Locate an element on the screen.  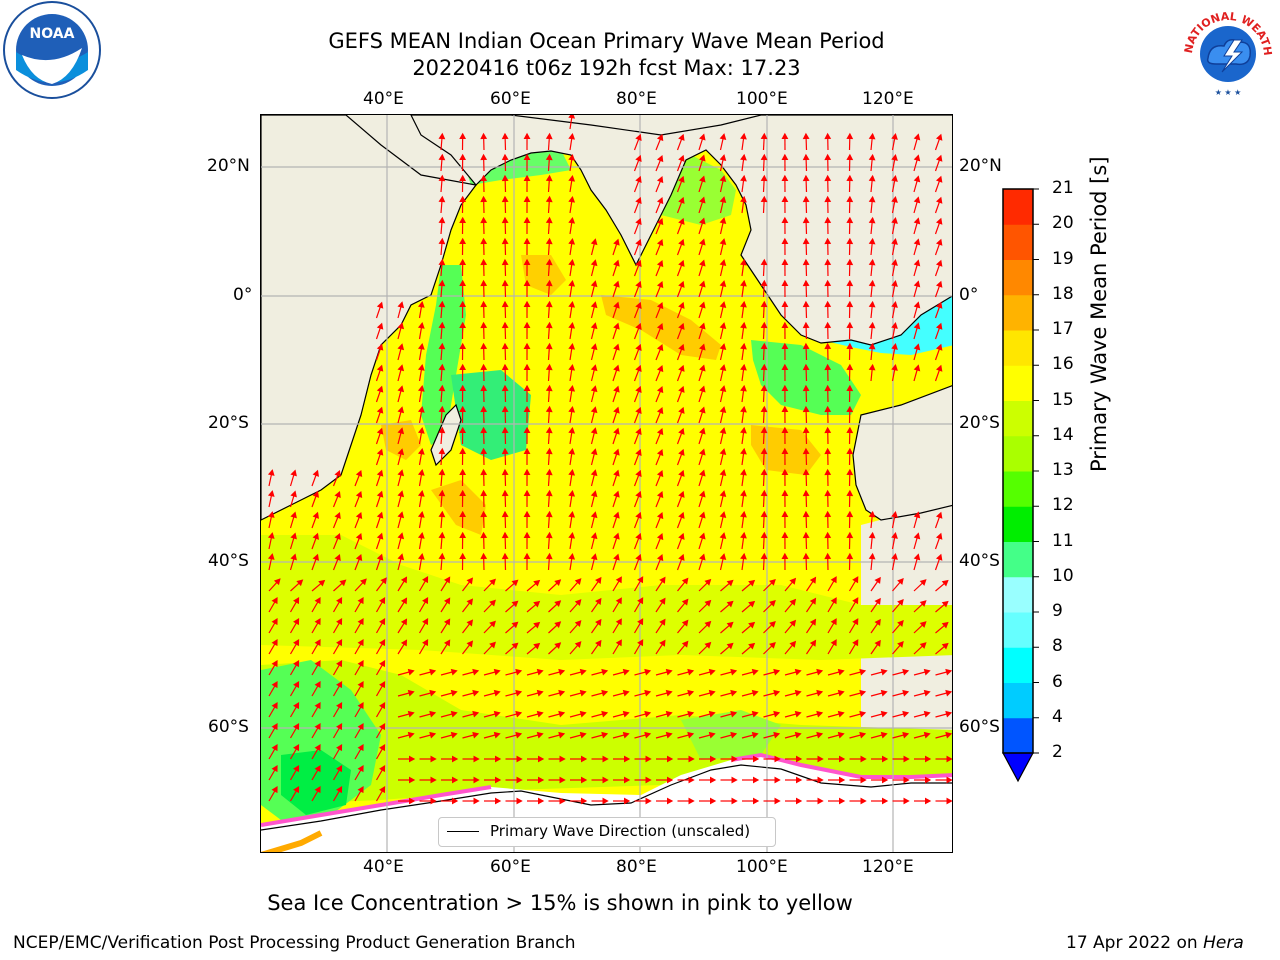
colorbar-tick-label: 13 is located at coordinates (1063, 470).